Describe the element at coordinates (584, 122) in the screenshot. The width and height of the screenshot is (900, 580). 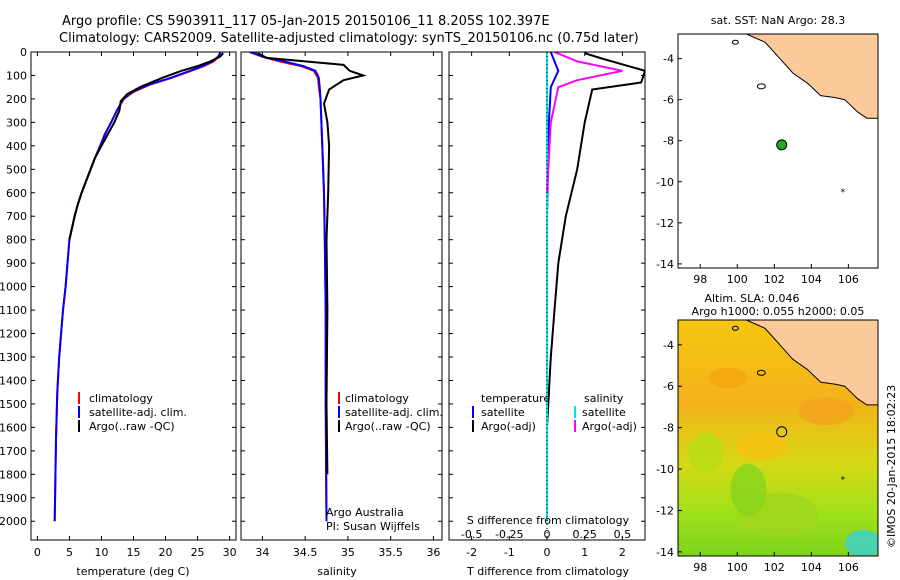
I see `series-line-argo-adj-` at that location.